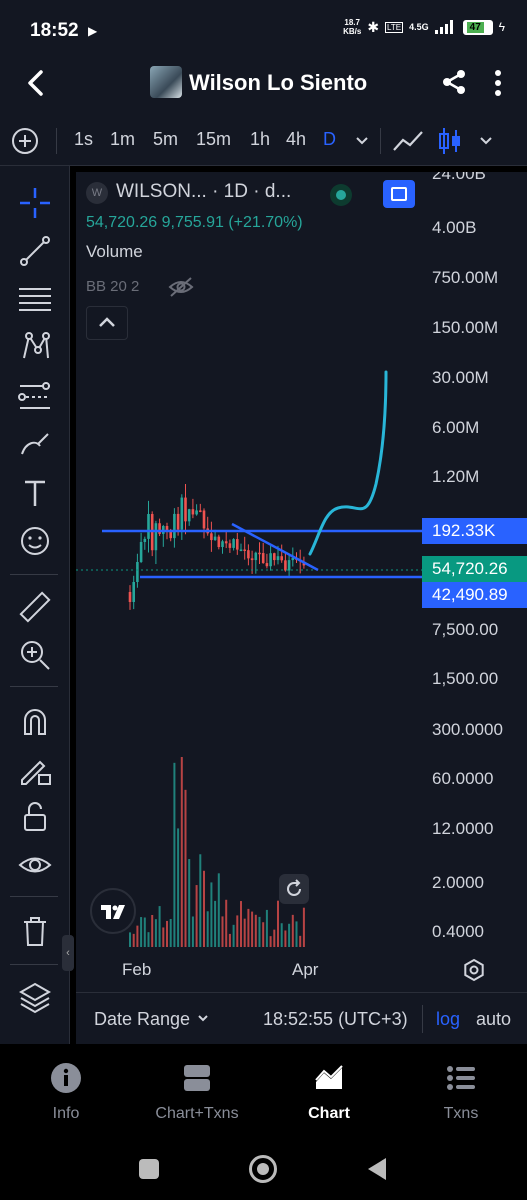 Image resolution: width=527 pixels, height=1200 pixels. Describe the element at coordinates (465, 277) in the screenshot. I see `price-axis-label: 750.00M` at that location.